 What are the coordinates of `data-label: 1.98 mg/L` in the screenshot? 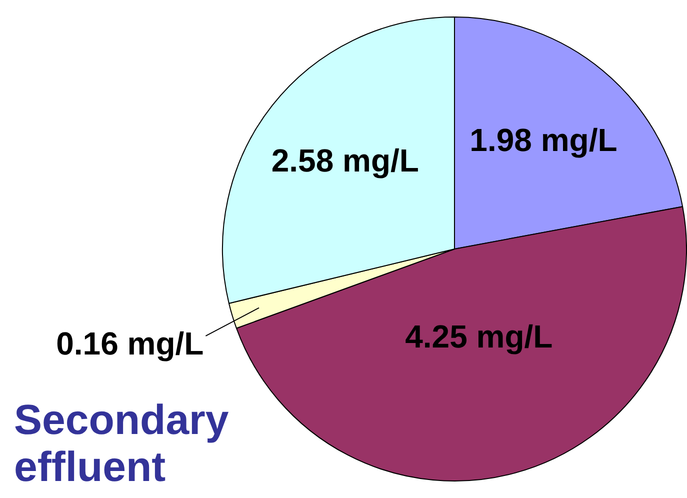 It's located at (544, 140).